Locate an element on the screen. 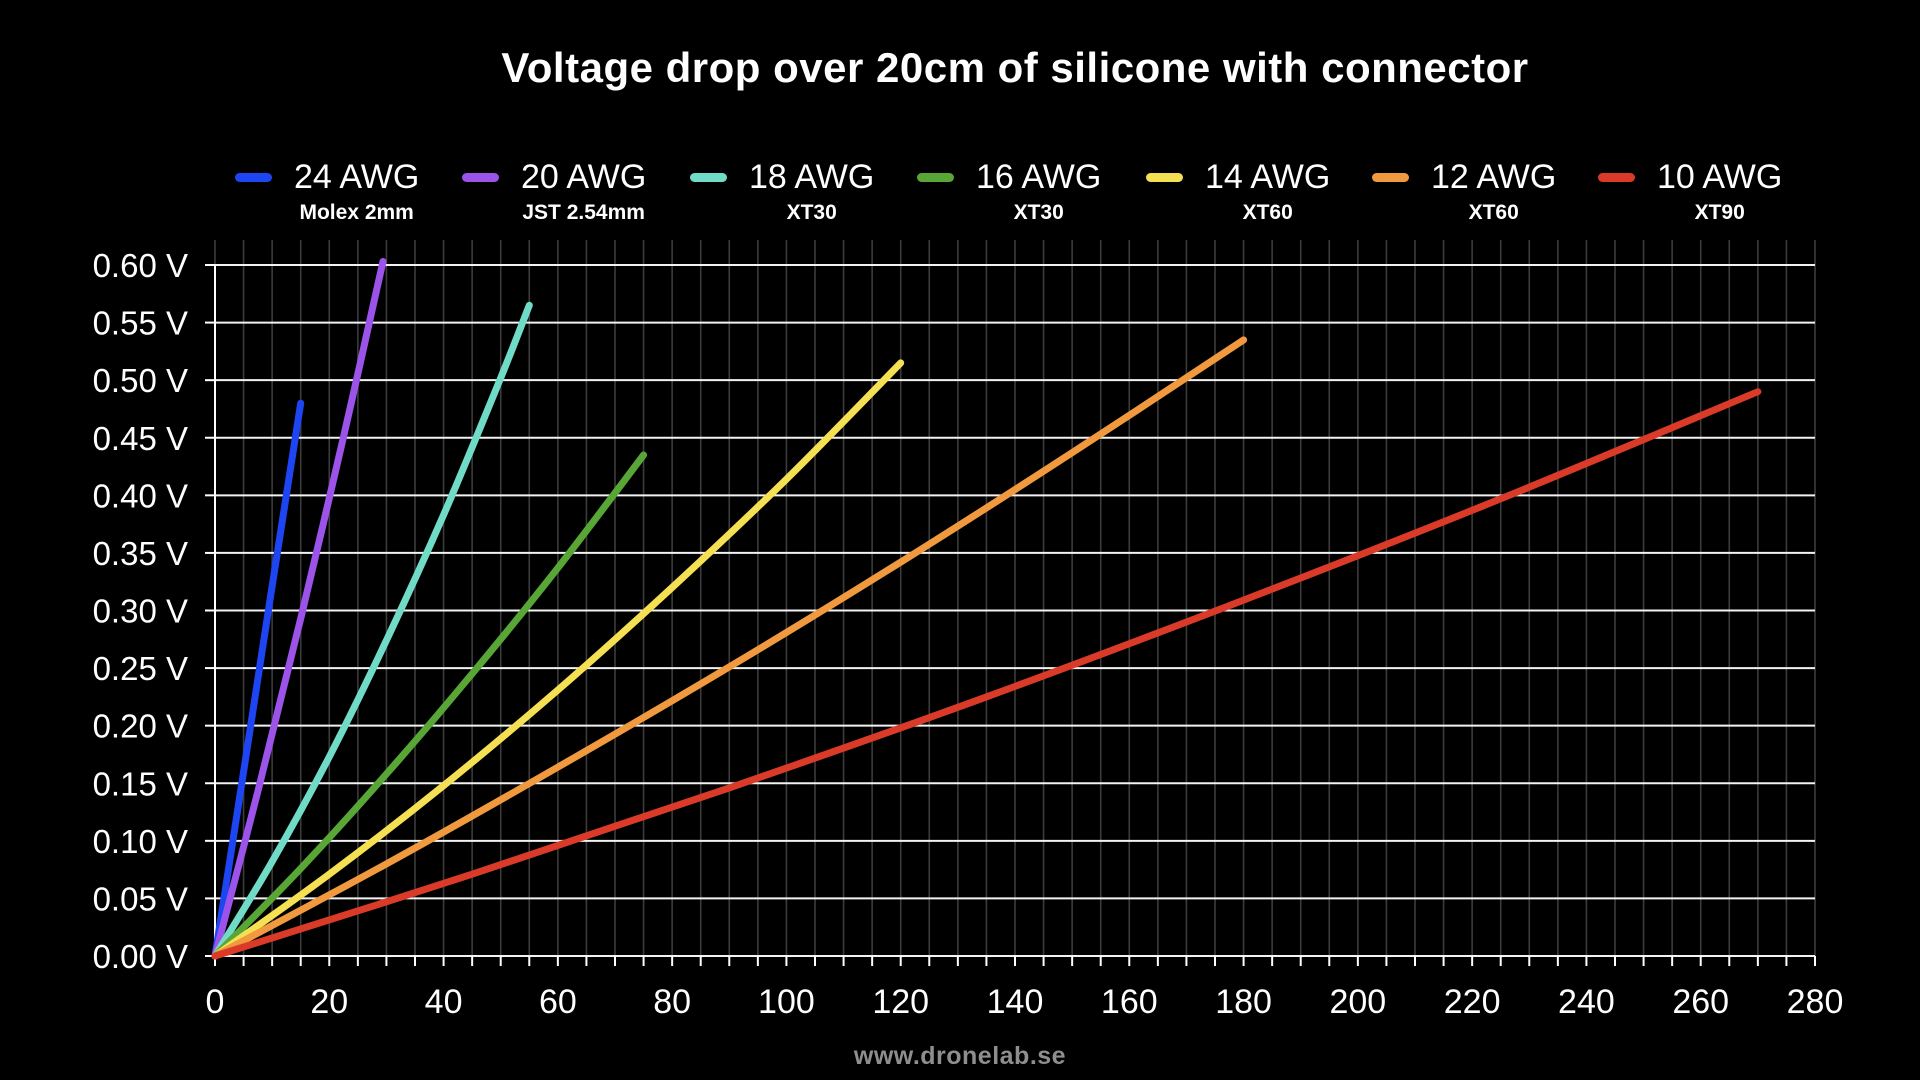 This screenshot has height=1080, width=1920. series-line-20-awg is located at coordinates (299, 609).